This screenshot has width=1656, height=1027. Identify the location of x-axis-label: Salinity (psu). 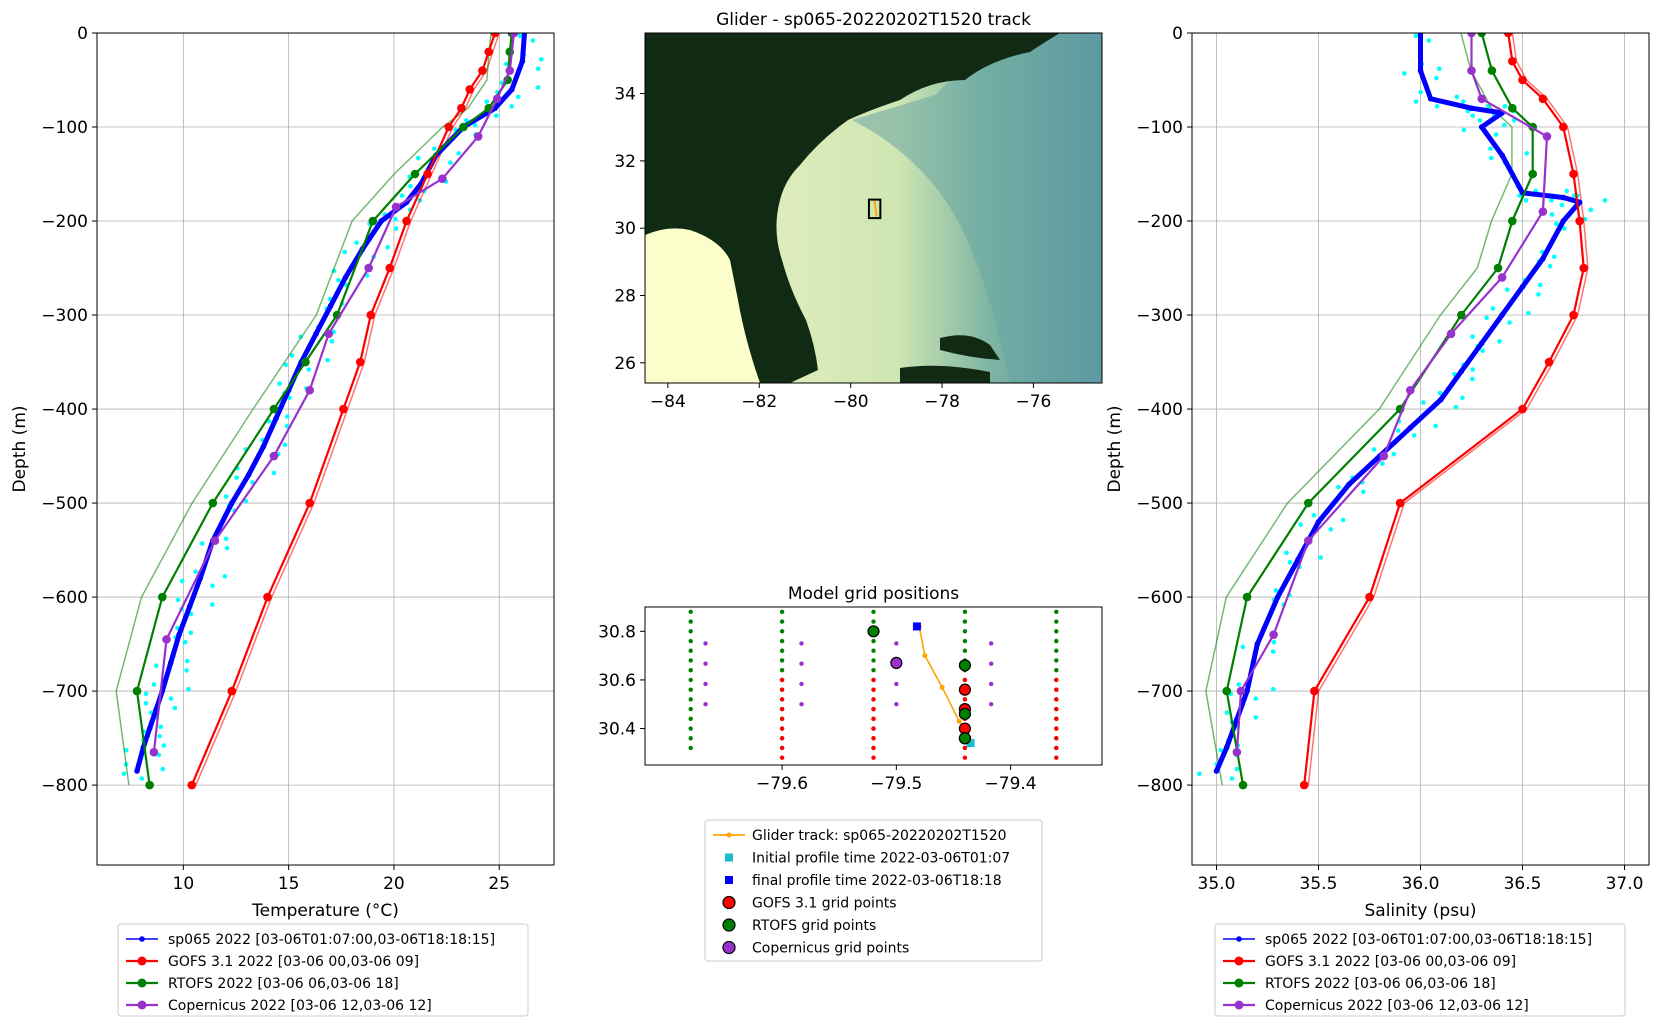
(1421, 911).